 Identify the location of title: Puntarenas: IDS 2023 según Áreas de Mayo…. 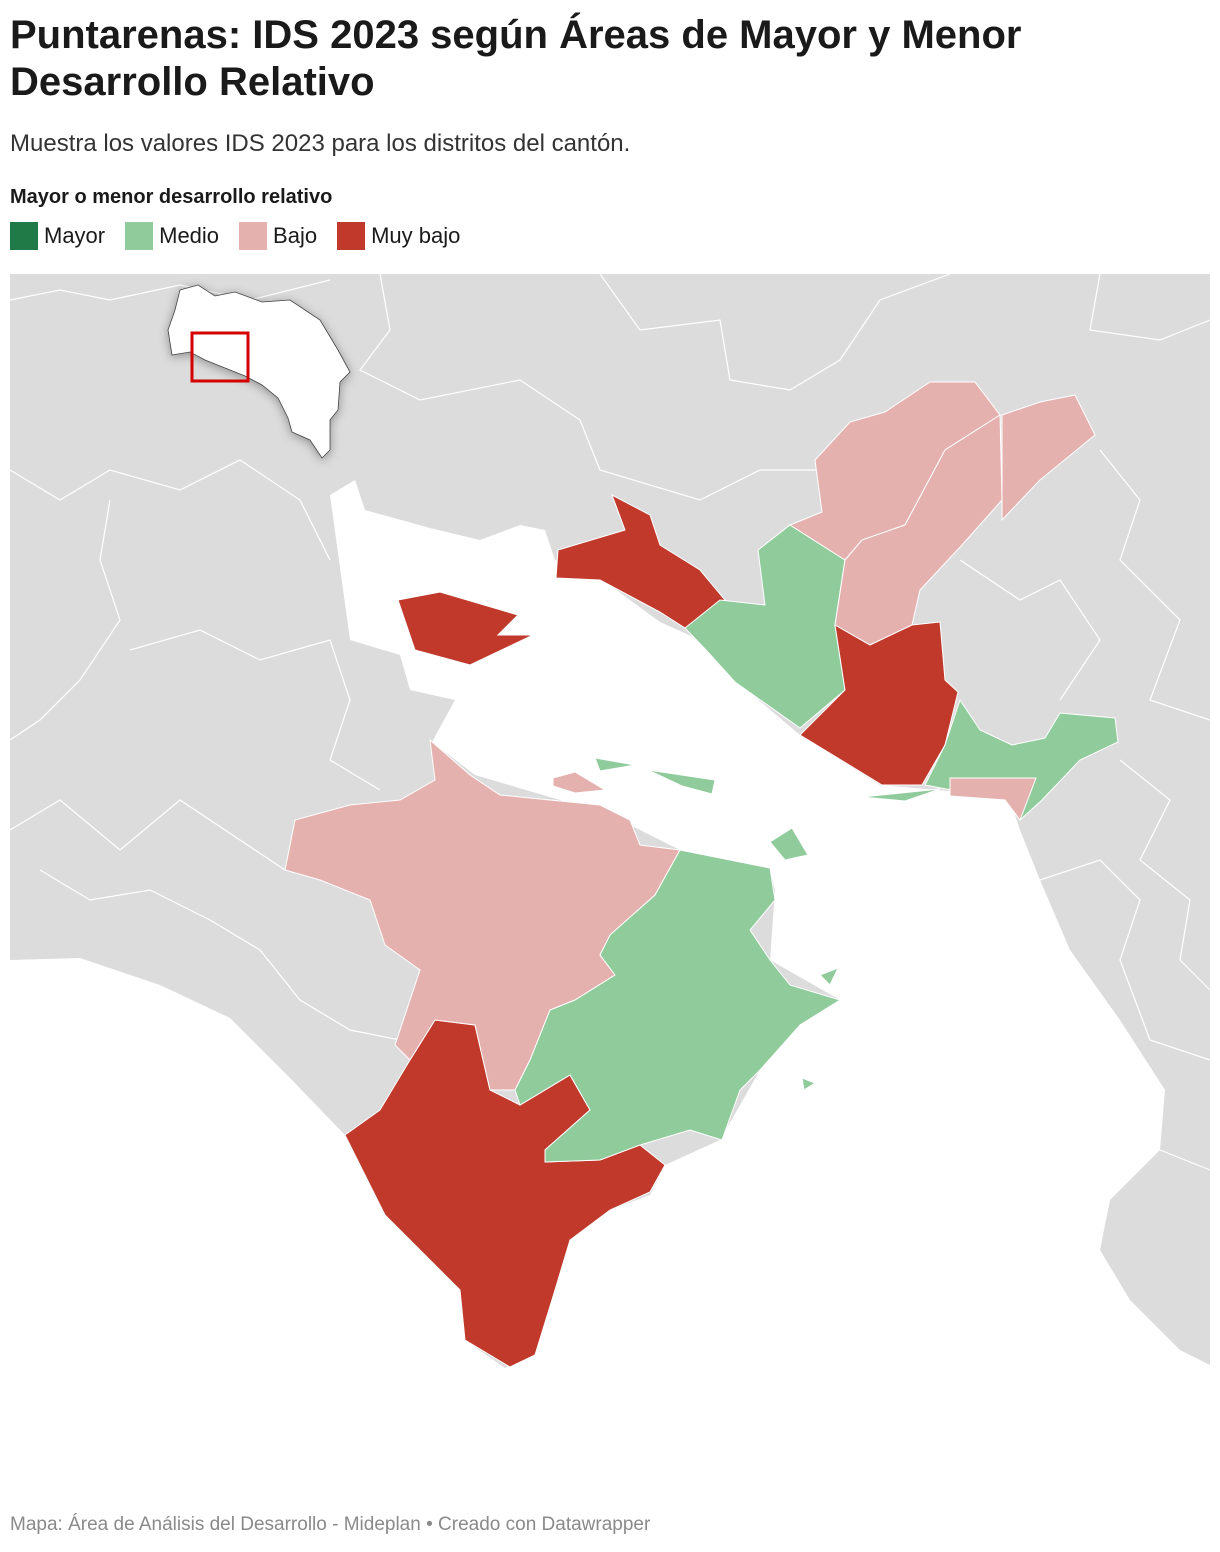
(516, 58).